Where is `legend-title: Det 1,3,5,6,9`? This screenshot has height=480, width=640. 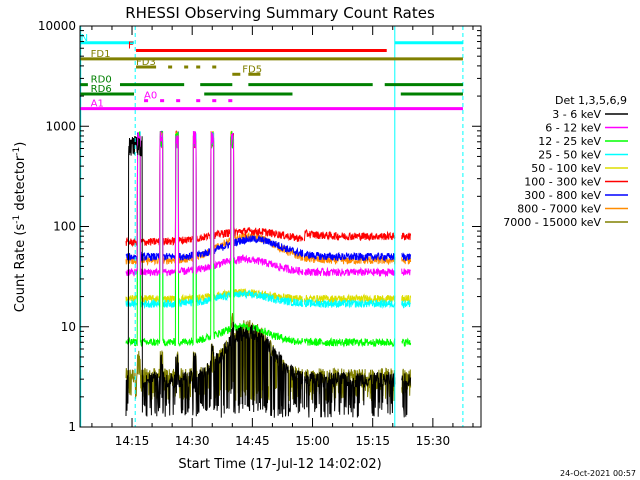
legend-title: Det 1,3,5,6,9 is located at coordinates (591, 100).